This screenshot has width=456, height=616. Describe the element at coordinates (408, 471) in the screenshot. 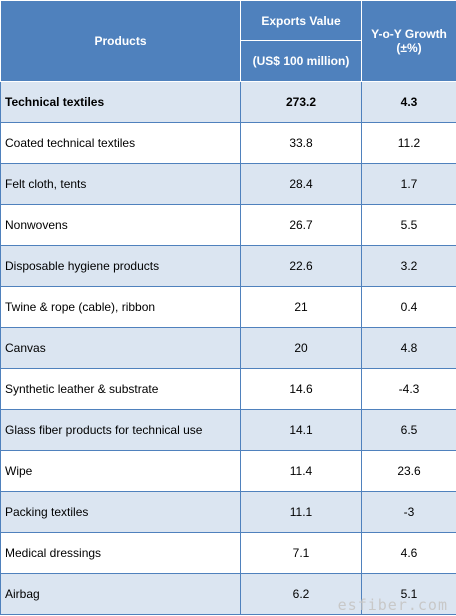

I see `growth-cell: 23.6` at that location.